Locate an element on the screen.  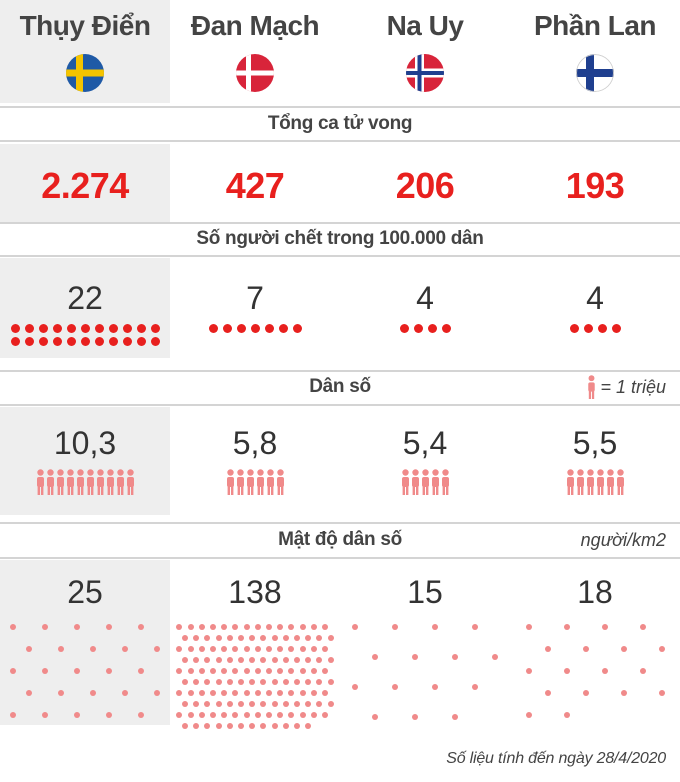
density-value: 15 is located at coordinates (425, 592).